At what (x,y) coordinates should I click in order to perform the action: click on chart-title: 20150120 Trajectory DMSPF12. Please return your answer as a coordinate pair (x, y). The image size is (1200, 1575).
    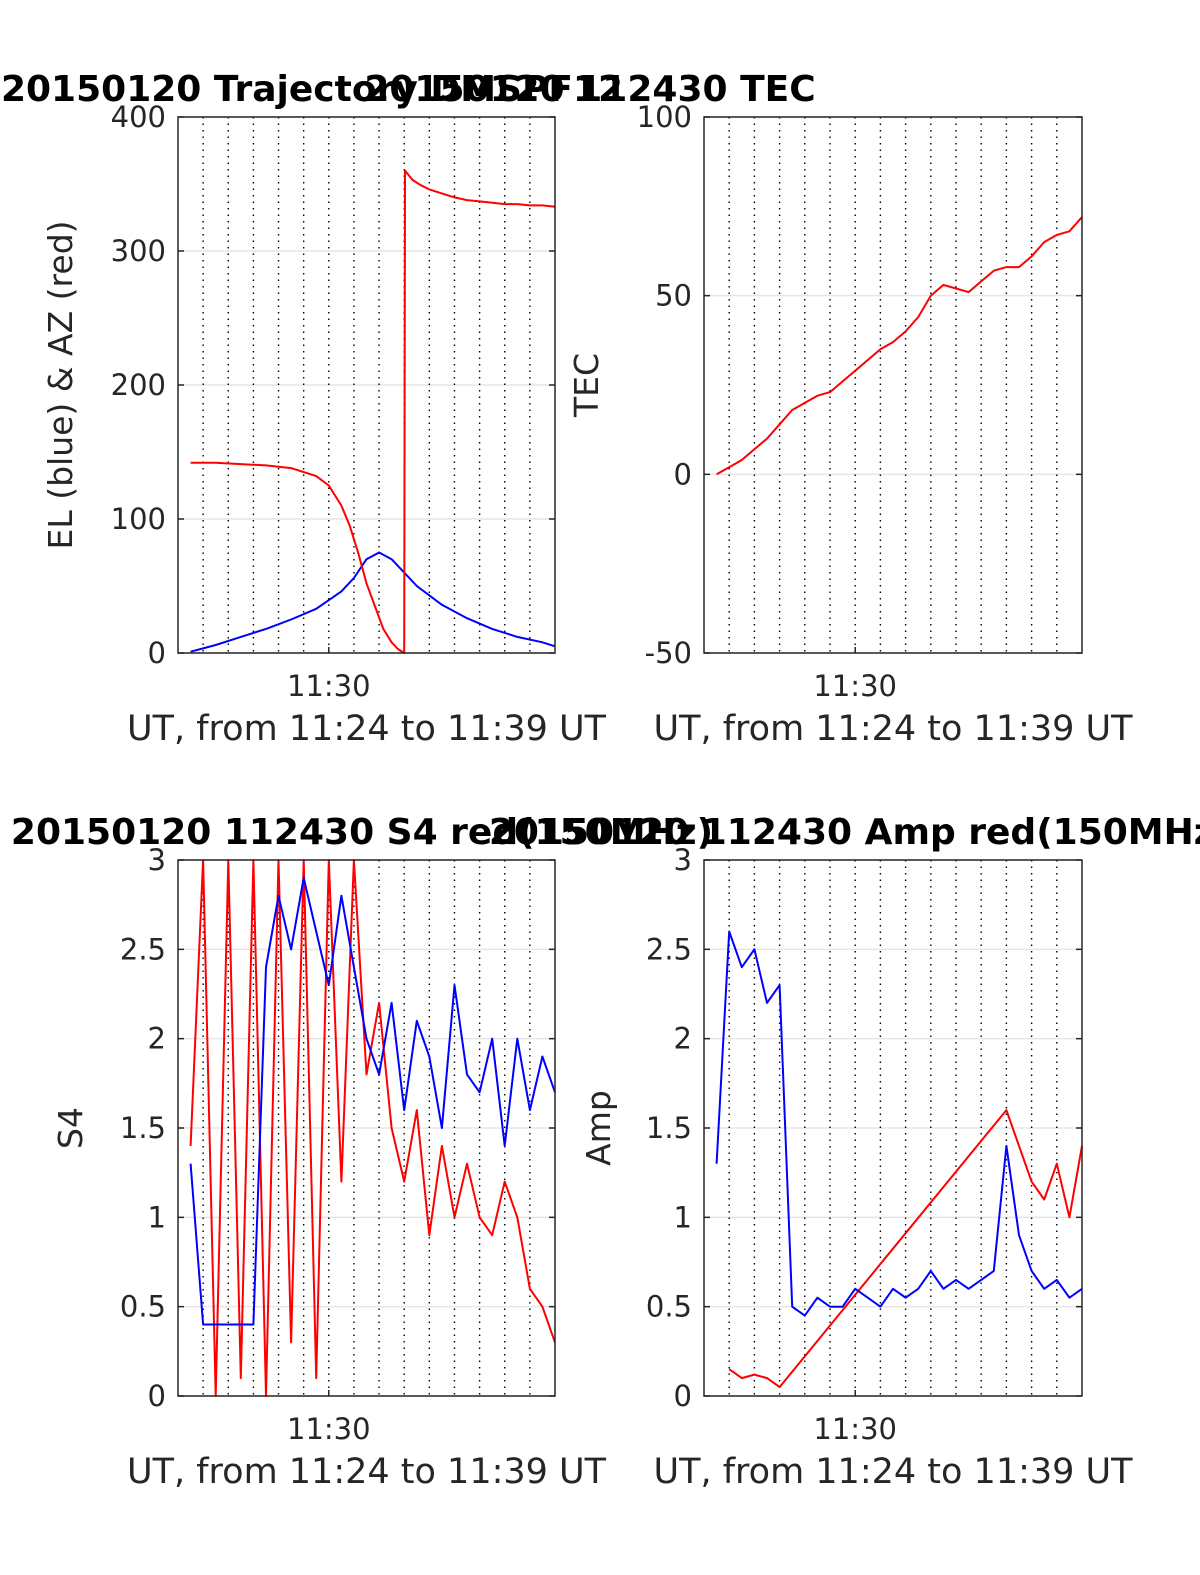
    Looking at the image, I should click on (312, 89).